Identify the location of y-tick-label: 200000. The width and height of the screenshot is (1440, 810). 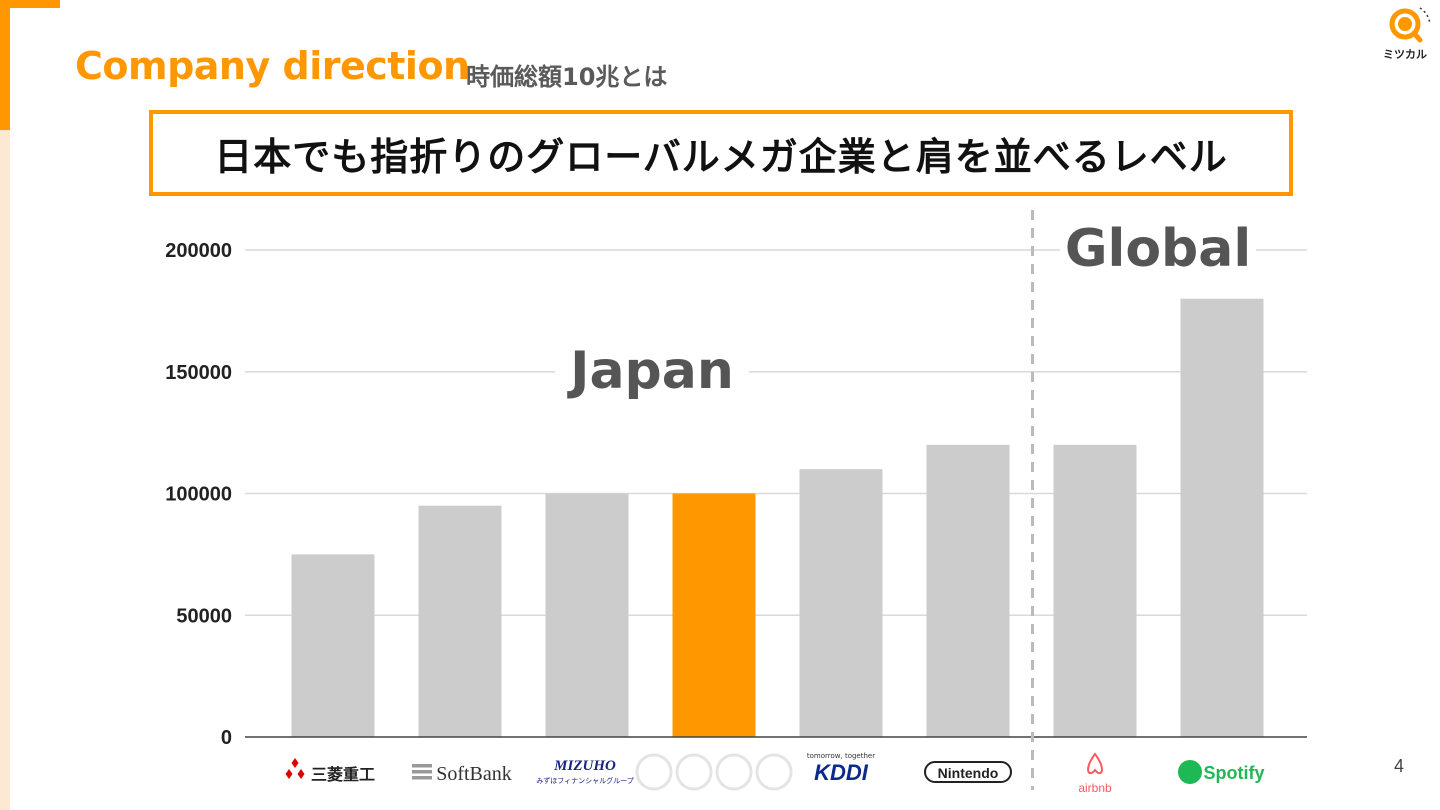
(198, 251).